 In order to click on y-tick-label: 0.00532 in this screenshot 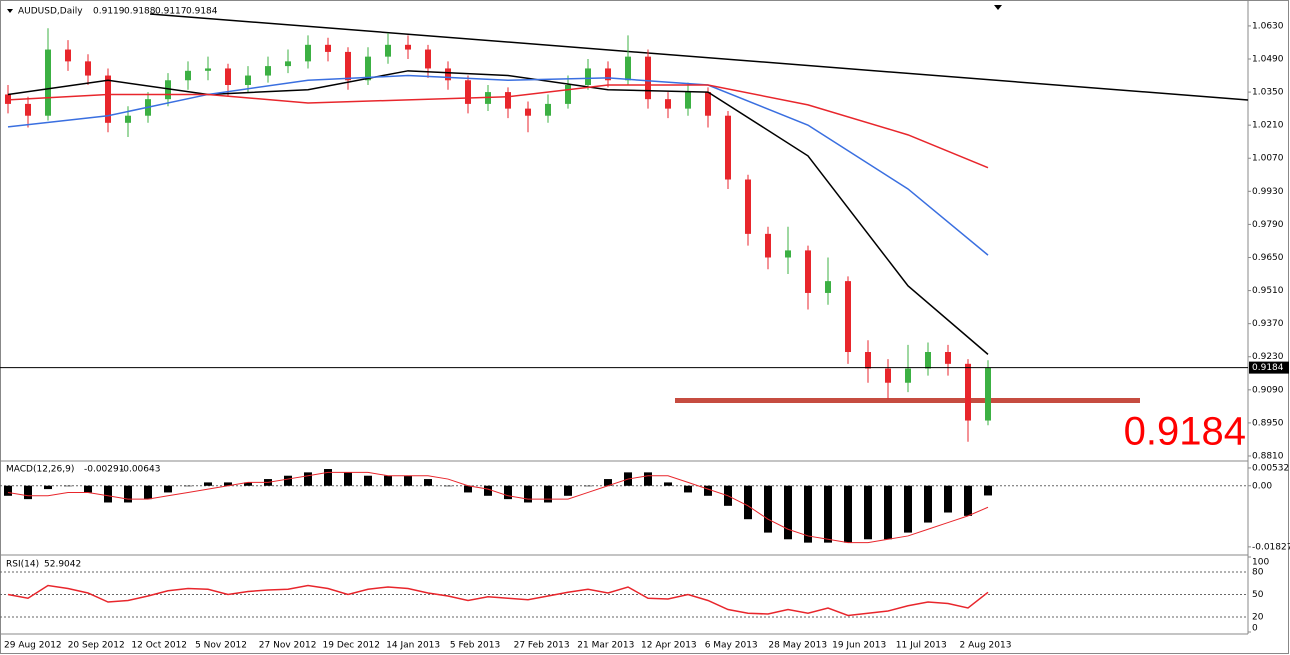, I will do `click(1270, 468)`.